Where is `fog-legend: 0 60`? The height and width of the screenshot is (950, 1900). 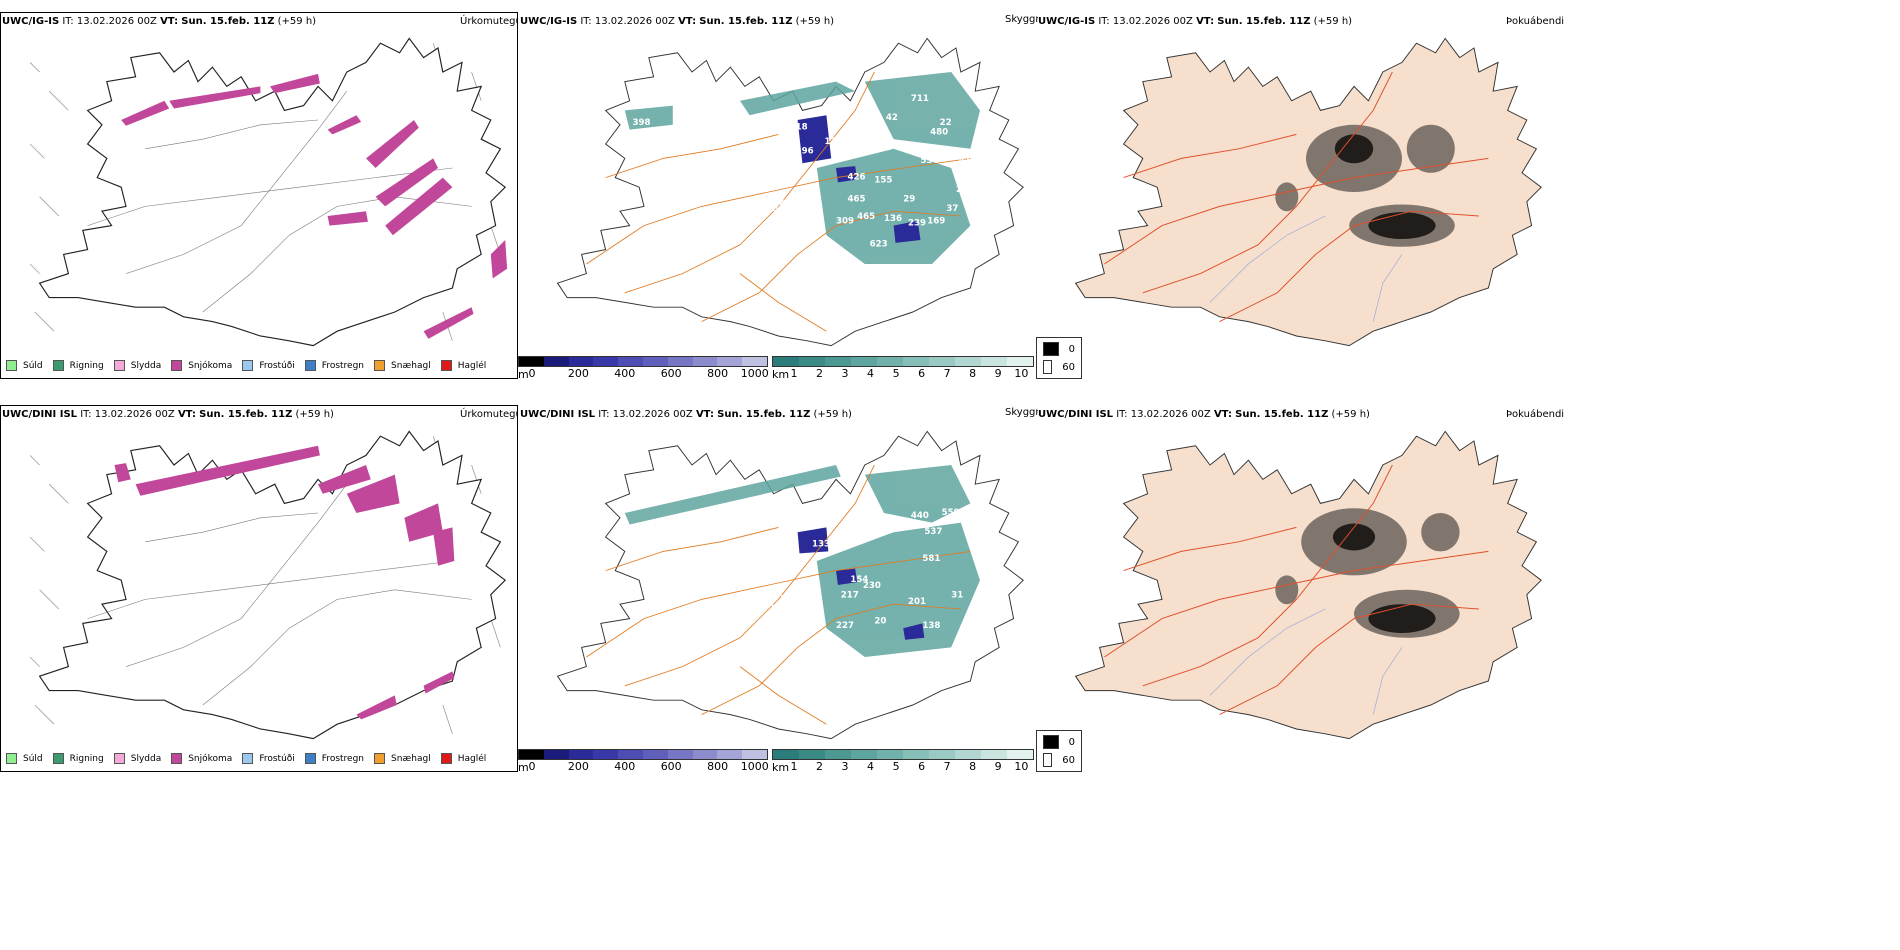 fog-legend: 0 60 is located at coordinates (1059, 358).